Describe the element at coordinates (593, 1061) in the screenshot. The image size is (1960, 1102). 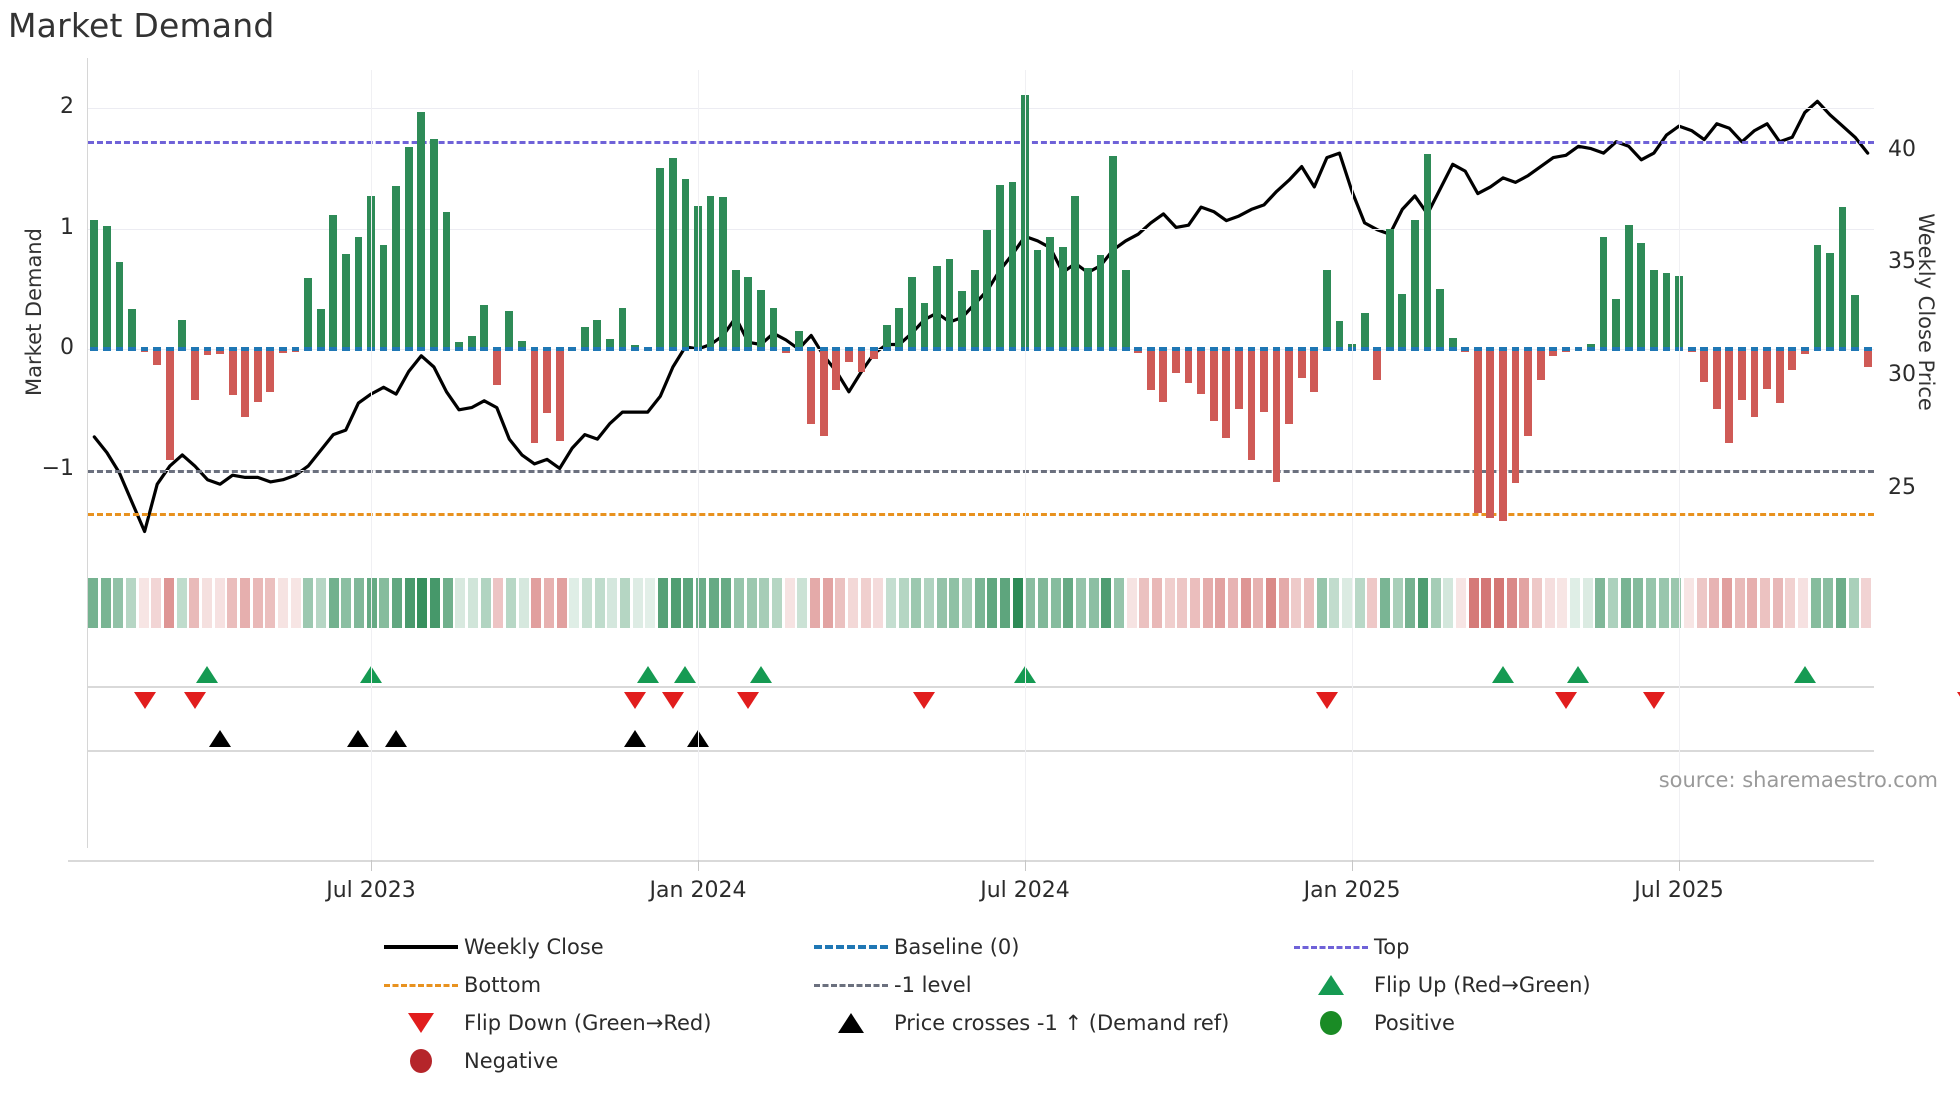
I see `legend-item: Negative` at that location.